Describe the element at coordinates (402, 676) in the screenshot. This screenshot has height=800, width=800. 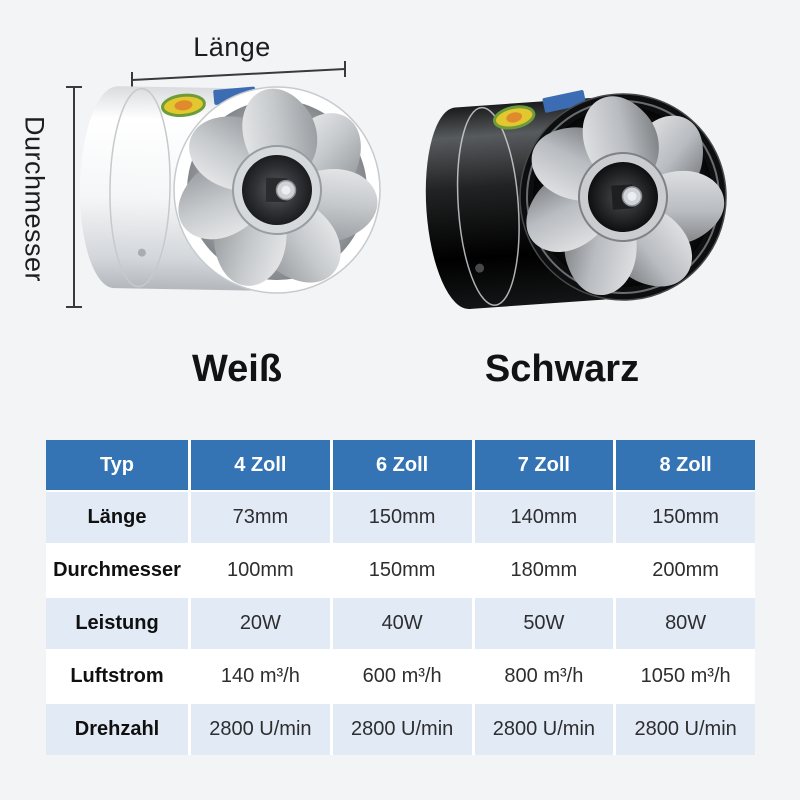
I see `spec-value: 600 m³/h` at that location.